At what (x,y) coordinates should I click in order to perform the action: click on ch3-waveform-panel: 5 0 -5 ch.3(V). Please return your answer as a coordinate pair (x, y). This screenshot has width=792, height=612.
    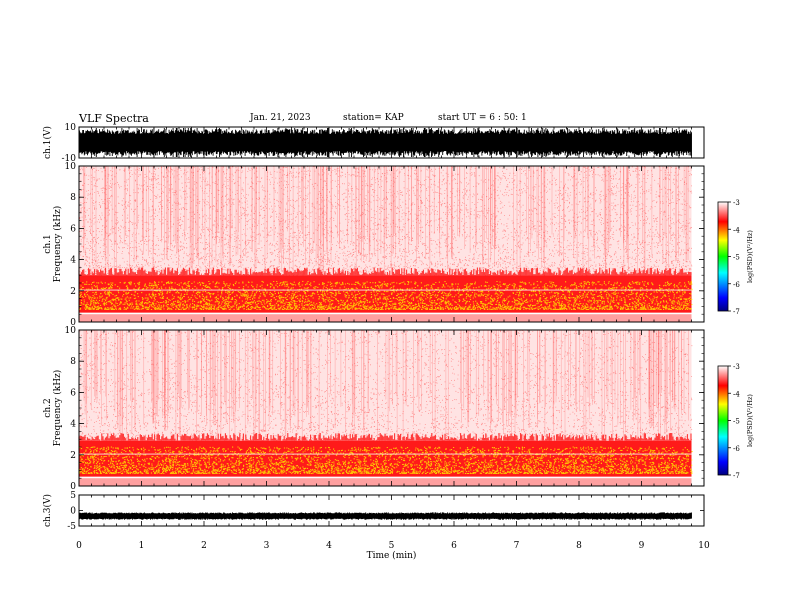
    Looking at the image, I should click on (373, 511).